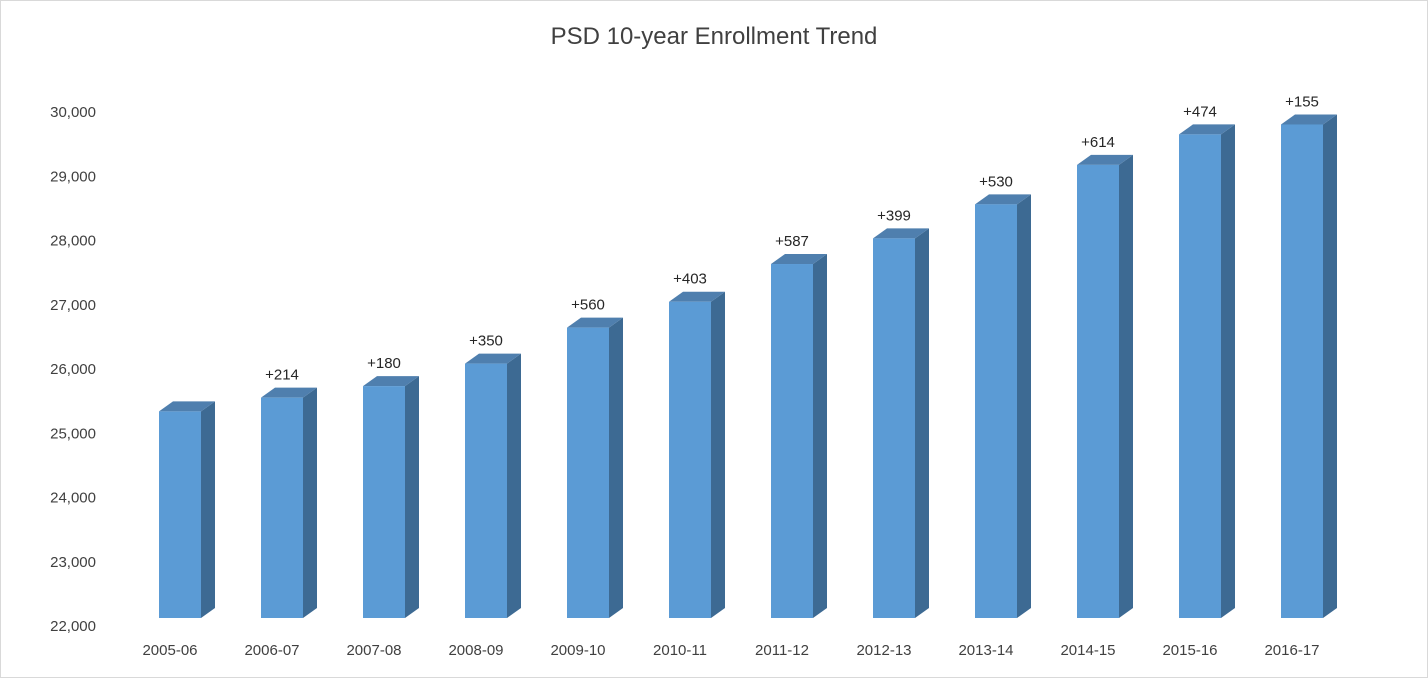 The image size is (1428, 678). Describe the element at coordinates (271, 650) in the screenshot. I see `x-tick-label: 2006-07` at that location.